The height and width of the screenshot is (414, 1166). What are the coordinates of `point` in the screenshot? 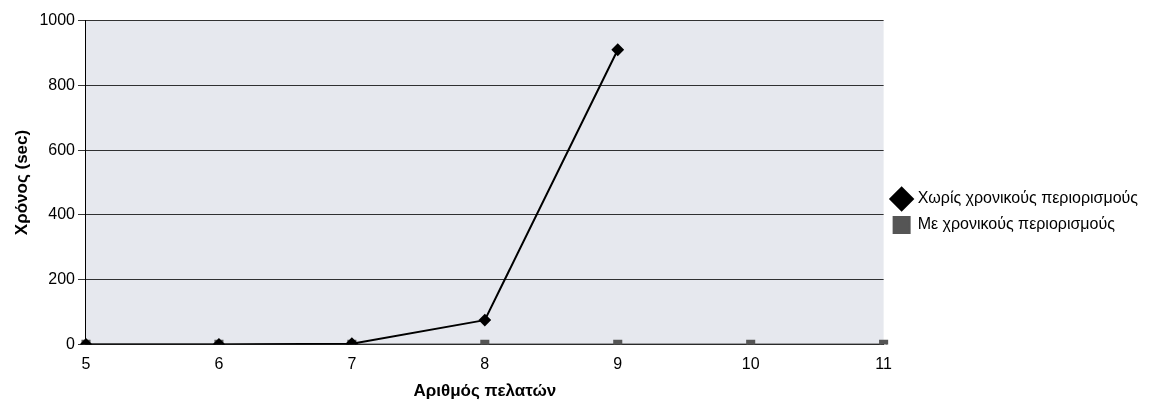 It's located at (617, 49).